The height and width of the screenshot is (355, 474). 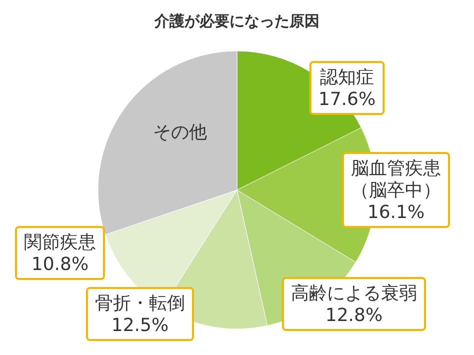 What do you see at coordinates (347, 99) in the screenshot?
I see `data-label: 17.6%` at bounding box center [347, 99].